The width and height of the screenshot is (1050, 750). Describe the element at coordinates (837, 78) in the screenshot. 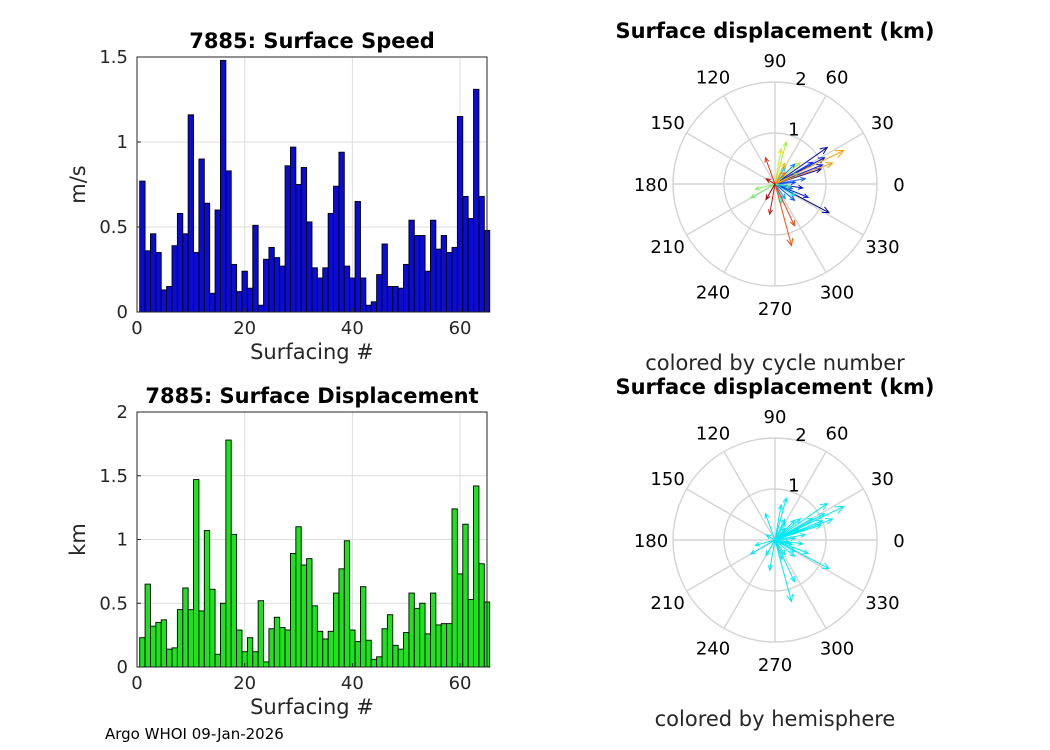

I see `polar-cycle-angle-label: 60` at that location.